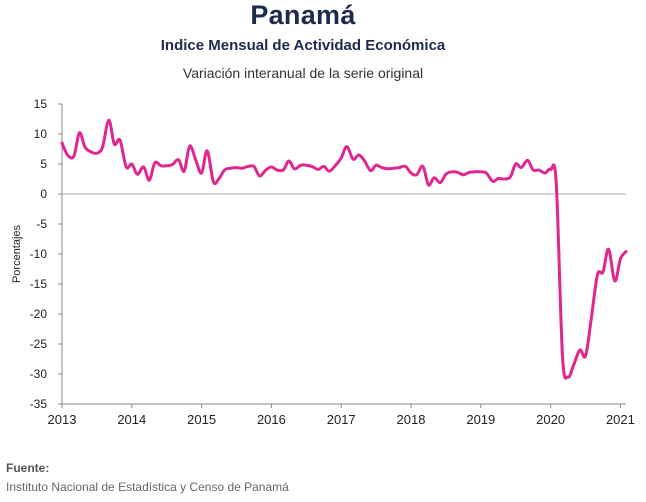 Image resolution: width=646 pixels, height=502 pixels. Describe the element at coordinates (341, 419) in the screenshot. I see `x-tick-label: 2017` at that location.